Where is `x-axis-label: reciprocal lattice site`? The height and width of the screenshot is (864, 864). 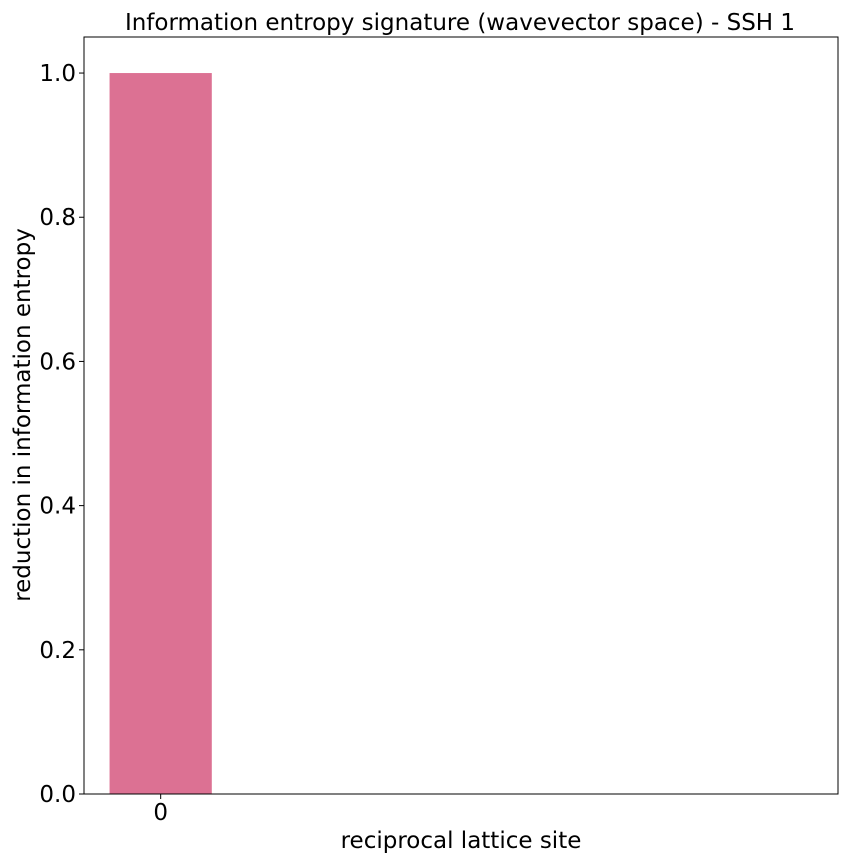 x-axis-label: reciprocal lattice site is located at coordinates (461, 841).